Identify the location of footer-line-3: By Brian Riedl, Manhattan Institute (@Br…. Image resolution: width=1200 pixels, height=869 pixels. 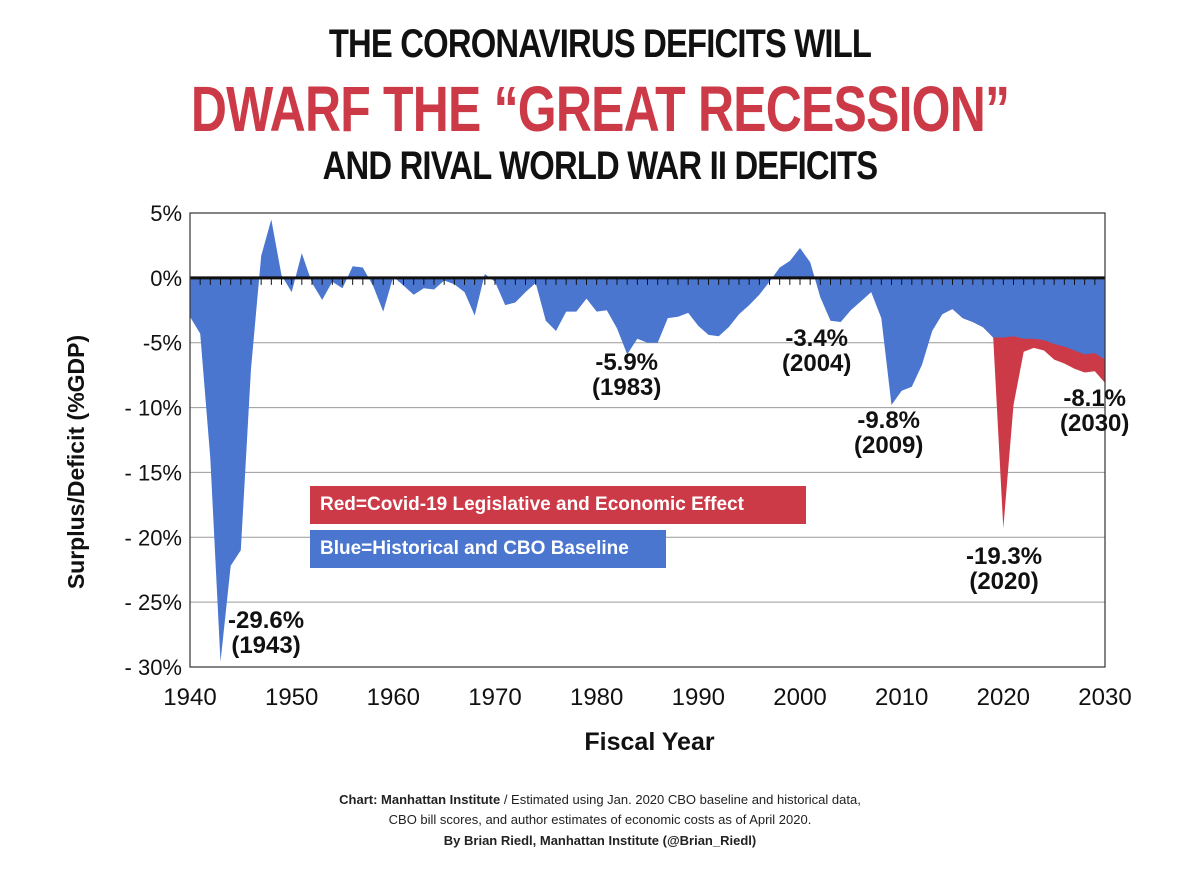
(600, 840).